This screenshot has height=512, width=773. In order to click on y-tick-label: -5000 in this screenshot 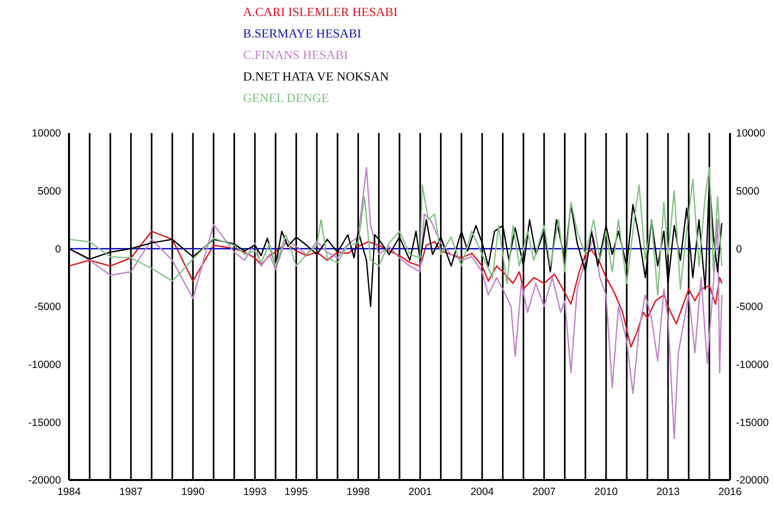, I will do `click(48, 307)`.